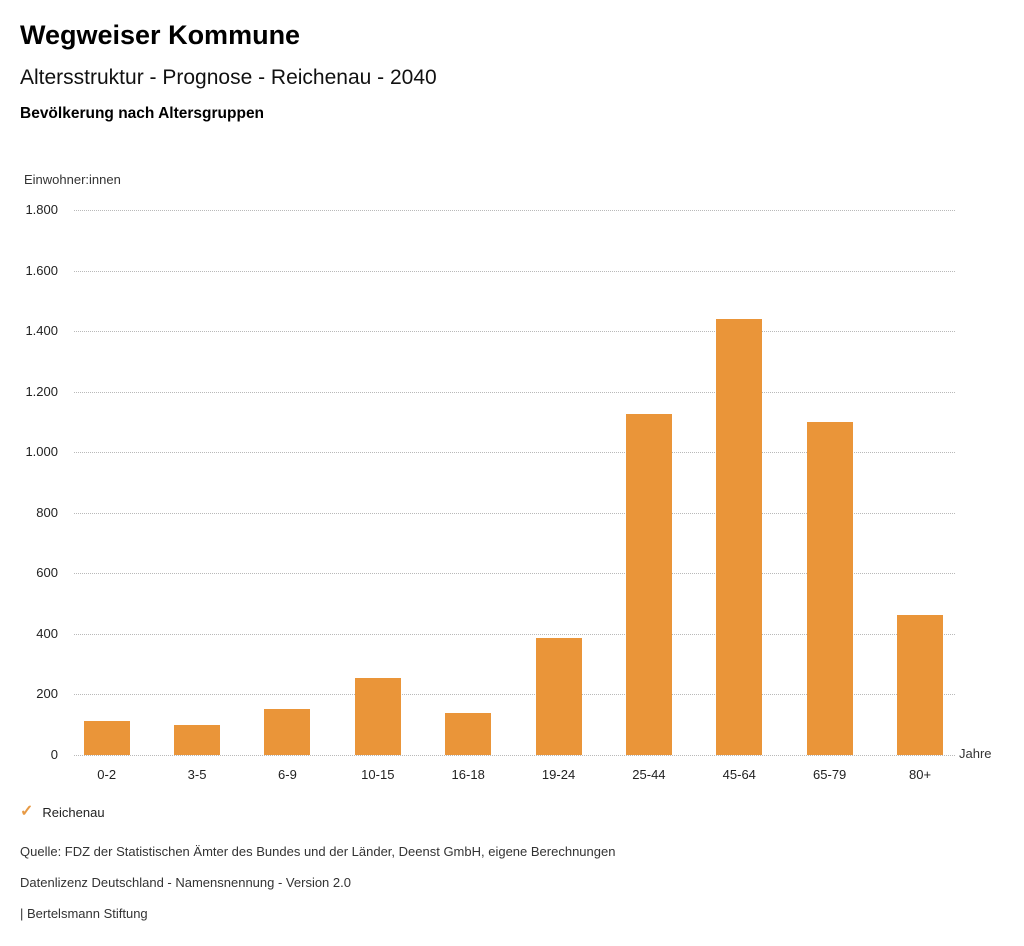 Image resolution: width=1024 pixels, height=946 pixels. What do you see at coordinates (41, 270) in the screenshot?
I see `y-axis-tick-label: 1.600` at bounding box center [41, 270].